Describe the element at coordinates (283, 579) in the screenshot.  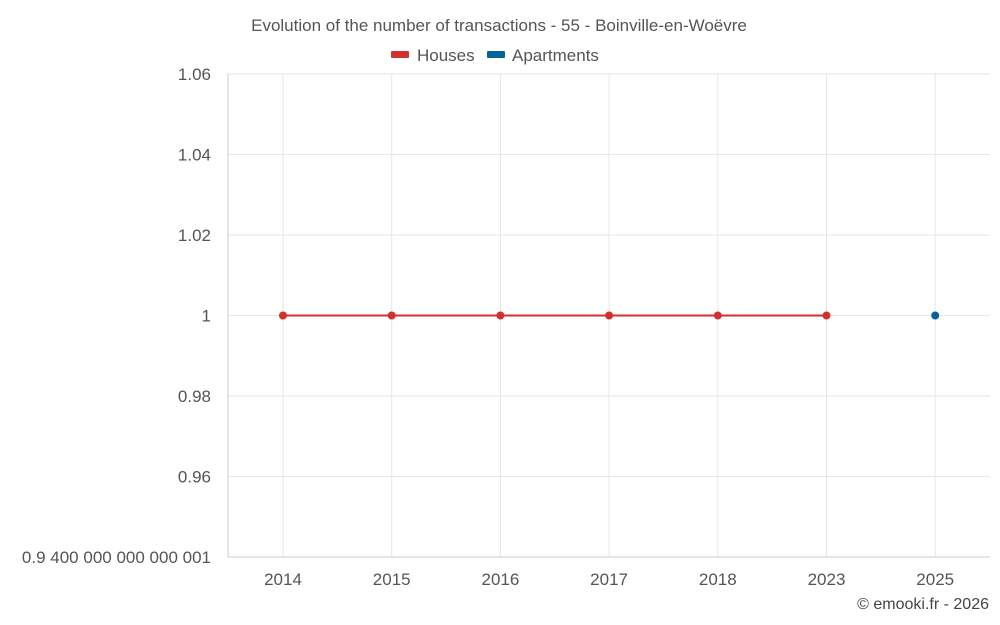
I see `x-tick-label: 2014` at that location.